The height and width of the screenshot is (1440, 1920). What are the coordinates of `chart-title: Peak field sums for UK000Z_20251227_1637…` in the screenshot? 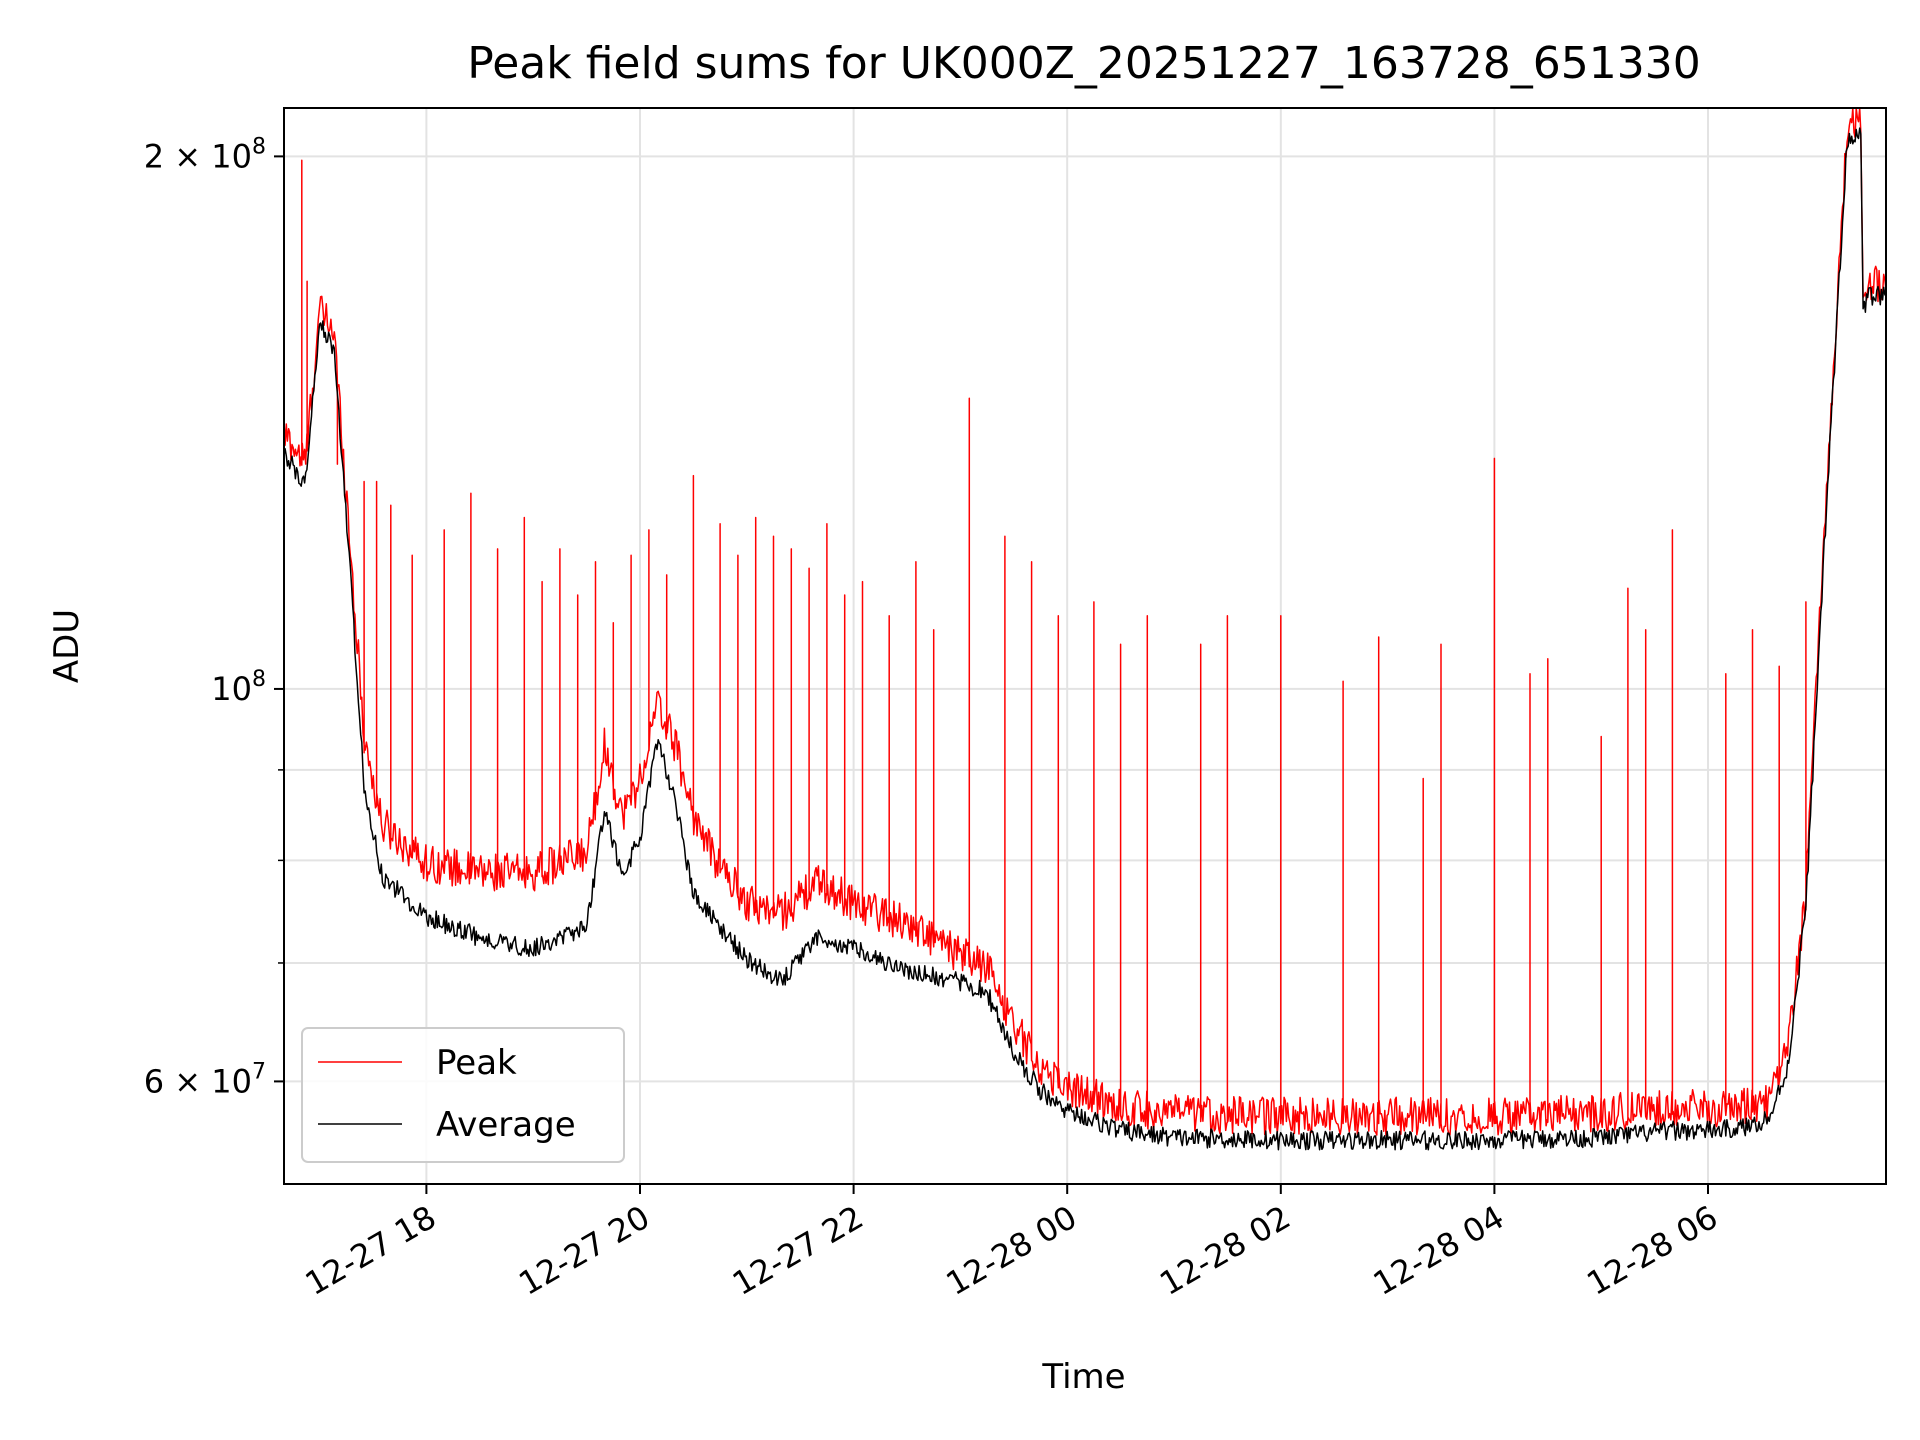 It's located at (1084, 63).